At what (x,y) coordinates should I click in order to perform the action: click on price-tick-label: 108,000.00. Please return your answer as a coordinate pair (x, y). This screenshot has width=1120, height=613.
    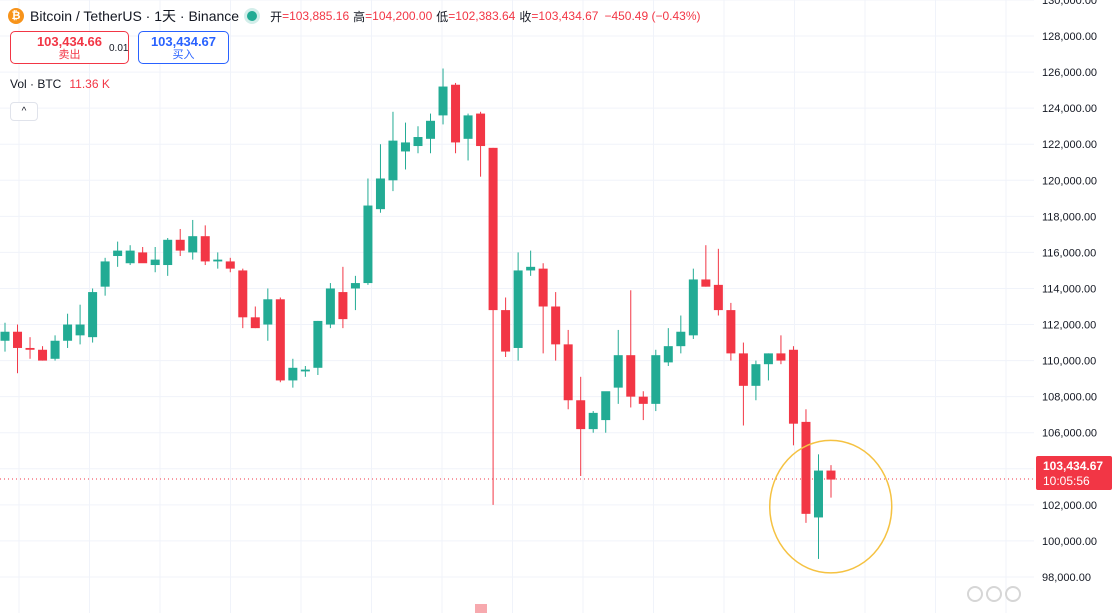
    Looking at the image, I should click on (1069, 398).